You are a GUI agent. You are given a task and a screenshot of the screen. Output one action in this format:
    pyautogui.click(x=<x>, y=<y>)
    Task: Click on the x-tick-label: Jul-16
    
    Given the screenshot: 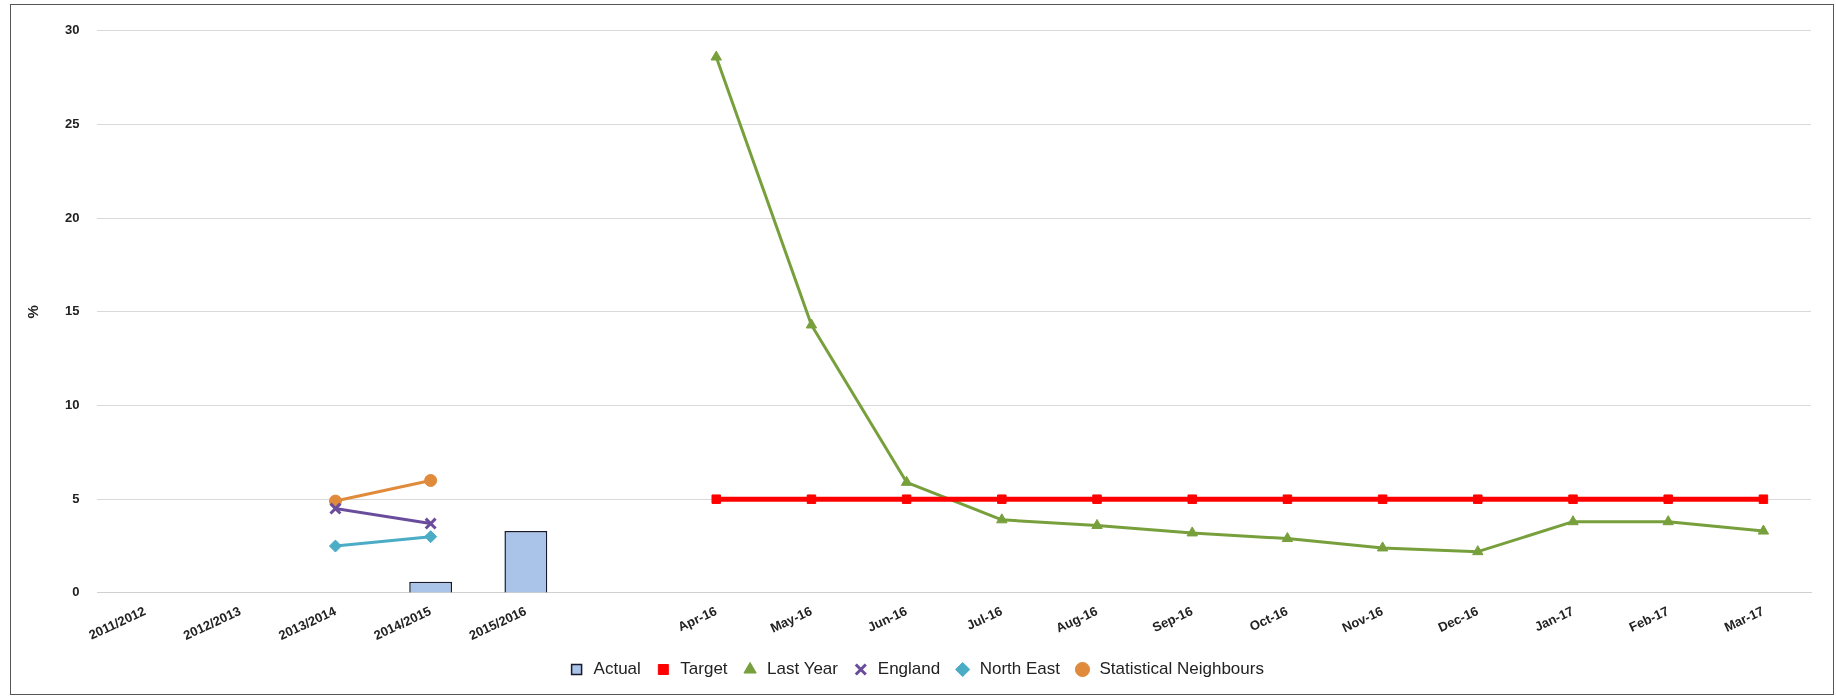 What is the action you would take?
    pyautogui.click(x=984, y=618)
    